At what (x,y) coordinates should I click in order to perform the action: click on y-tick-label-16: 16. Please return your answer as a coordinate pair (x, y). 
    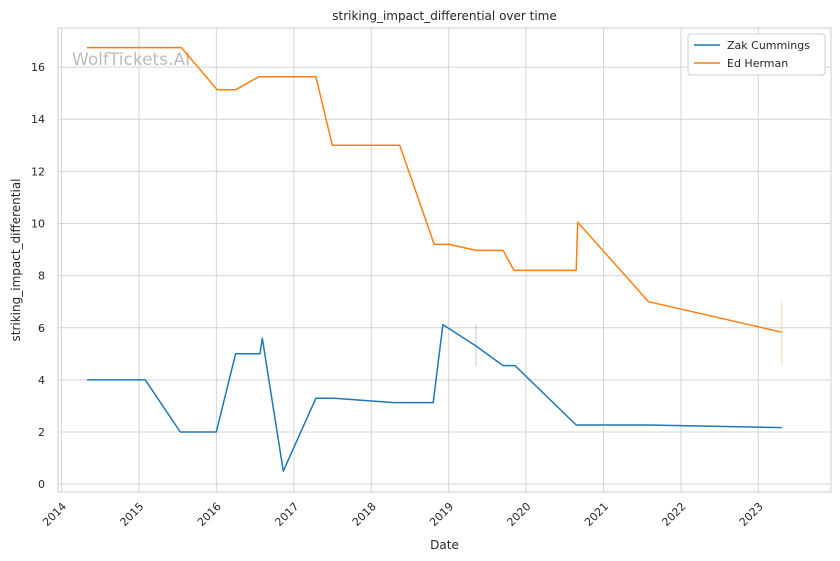
    Looking at the image, I should click on (38, 67).